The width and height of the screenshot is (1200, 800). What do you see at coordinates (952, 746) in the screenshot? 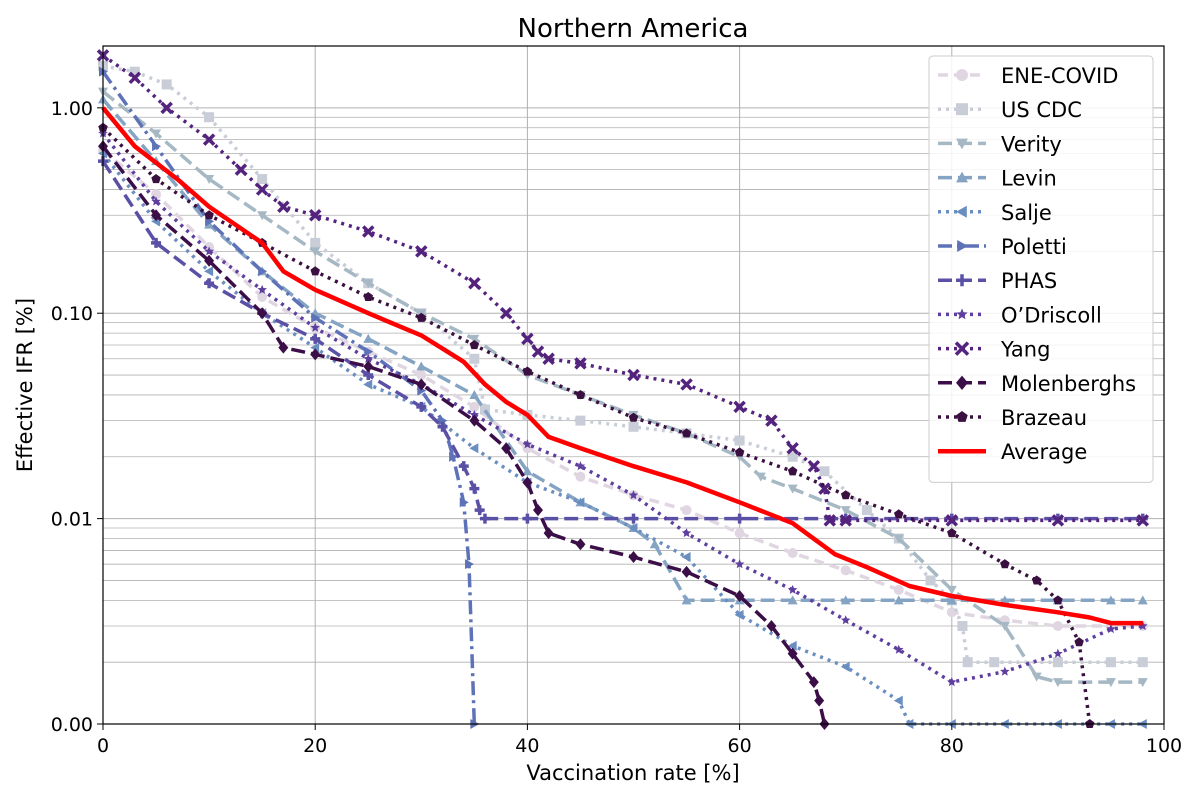
I see `x-tick-label: 80` at bounding box center [952, 746].